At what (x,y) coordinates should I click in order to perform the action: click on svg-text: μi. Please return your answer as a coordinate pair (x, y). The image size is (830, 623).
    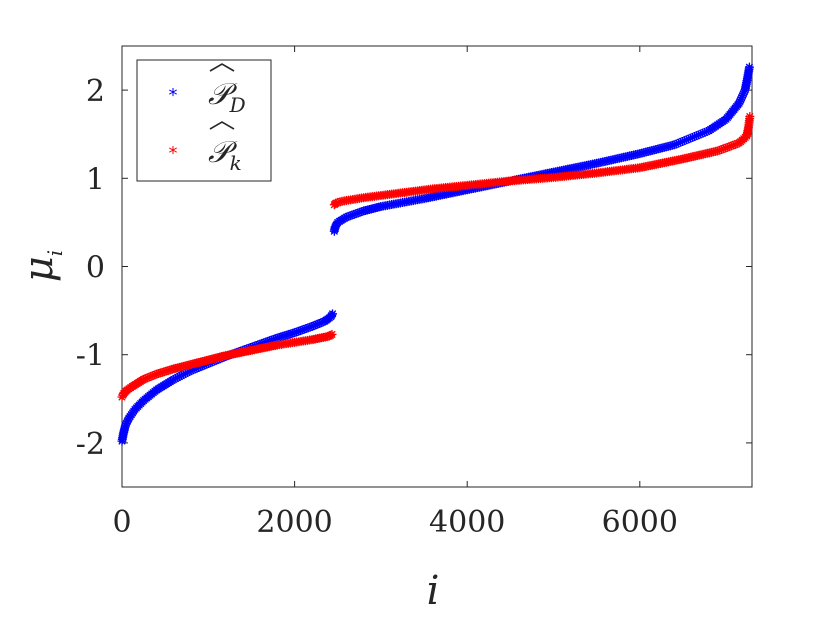
    Looking at the image, I should click on (41, 266).